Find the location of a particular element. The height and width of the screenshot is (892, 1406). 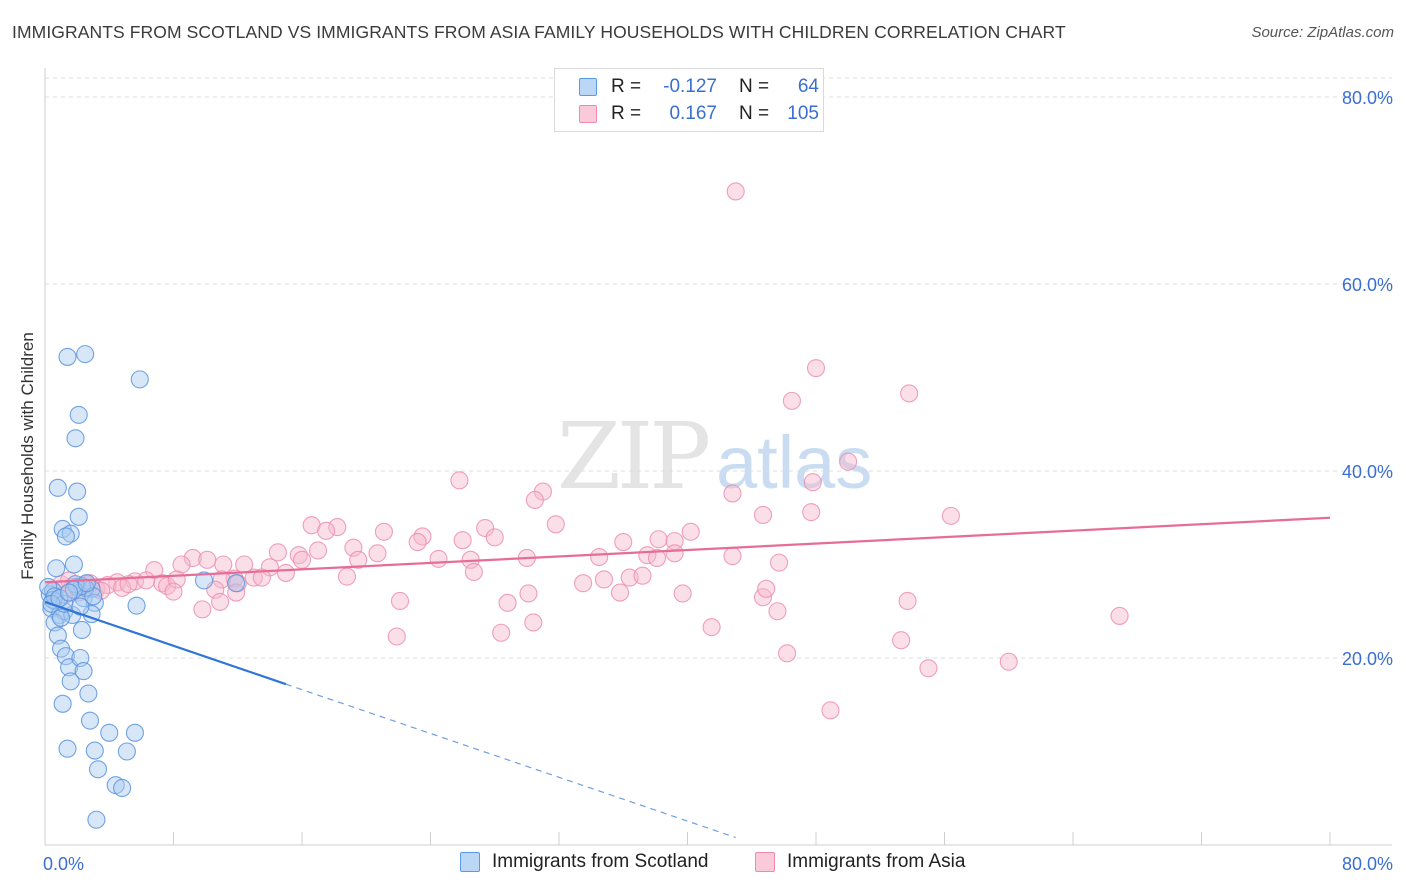

legend-swatch-scotland is located at coordinates (588, 87).